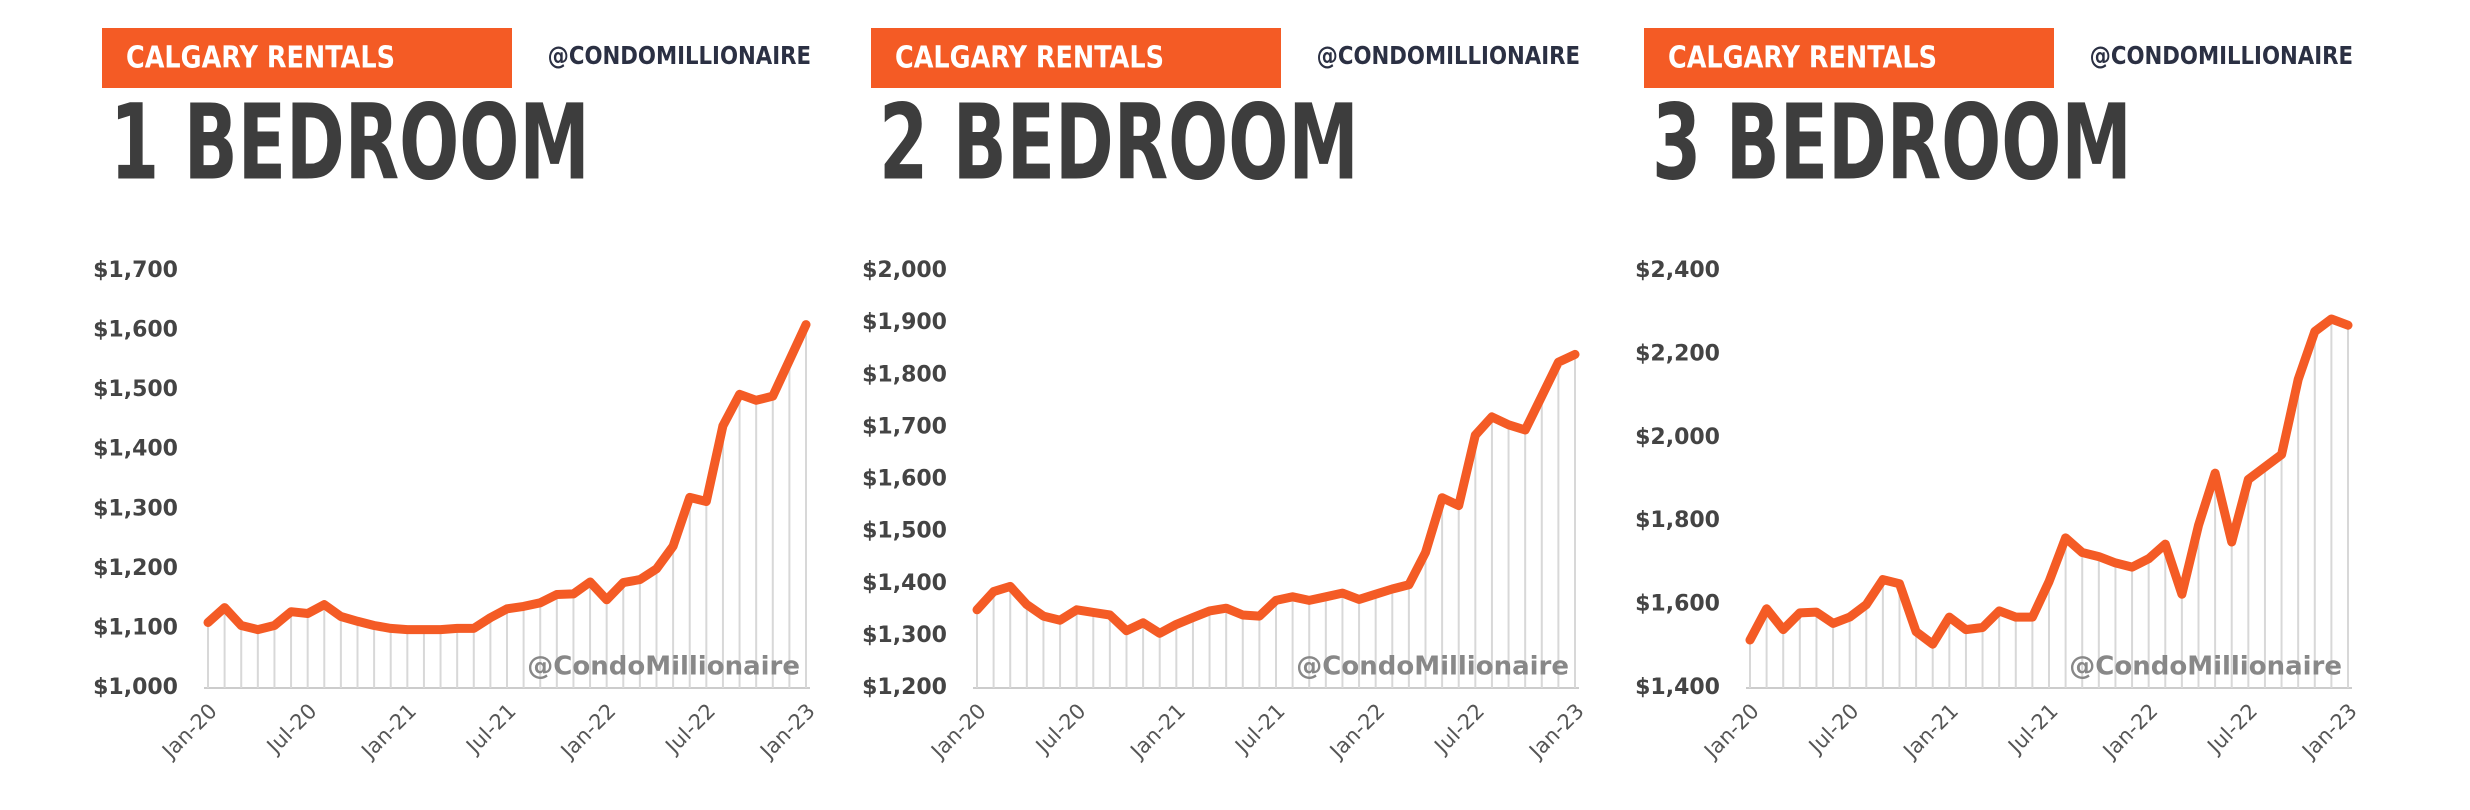 The image size is (2470, 810). What do you see at coordinates (1119, 142) in the screenshot?
I see `title: 2 BEDROOM` at bounding box center [1119, 142].